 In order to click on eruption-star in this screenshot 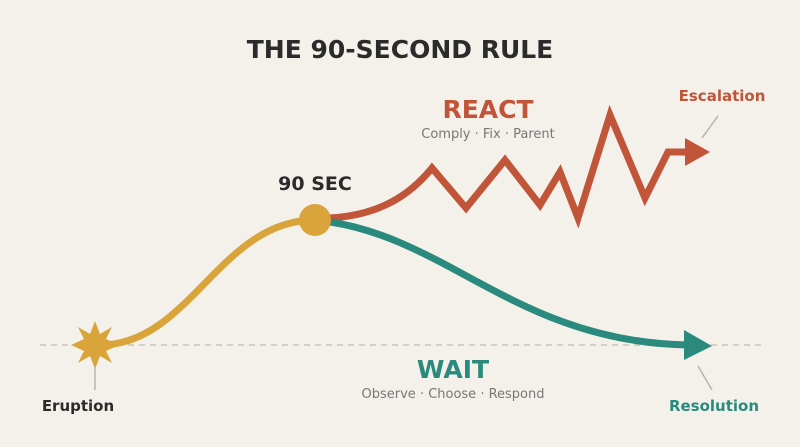, I will do `click(95, 345)`.